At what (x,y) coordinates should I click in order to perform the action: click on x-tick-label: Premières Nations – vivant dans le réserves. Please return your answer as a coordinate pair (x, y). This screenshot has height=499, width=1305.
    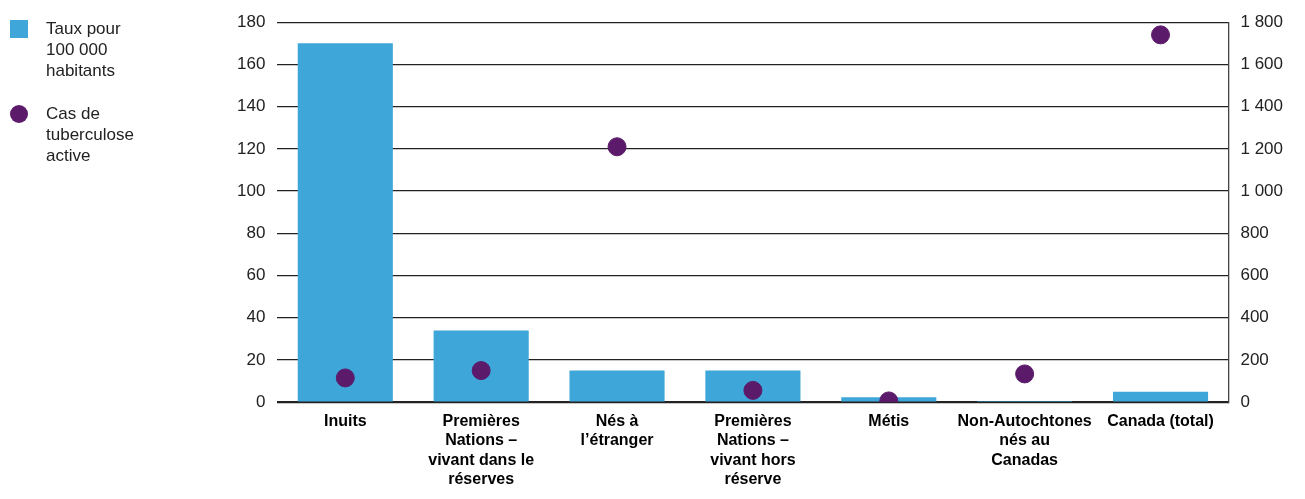
    Looking at the image, I should click on (481, 449).